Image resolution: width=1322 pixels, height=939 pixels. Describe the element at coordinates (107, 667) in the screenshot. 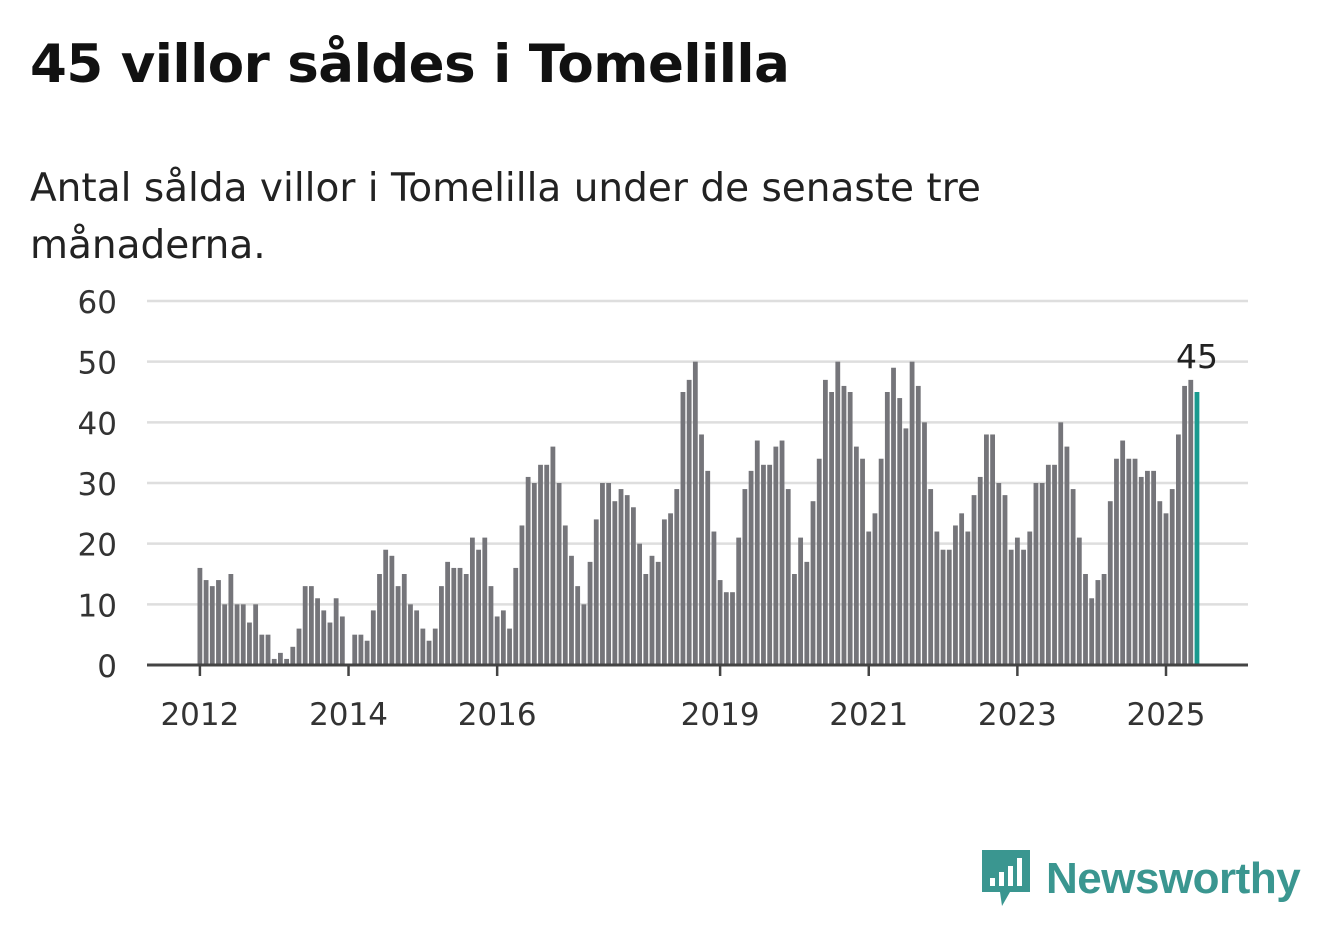

I see `y-tick-label: 0` at that location.